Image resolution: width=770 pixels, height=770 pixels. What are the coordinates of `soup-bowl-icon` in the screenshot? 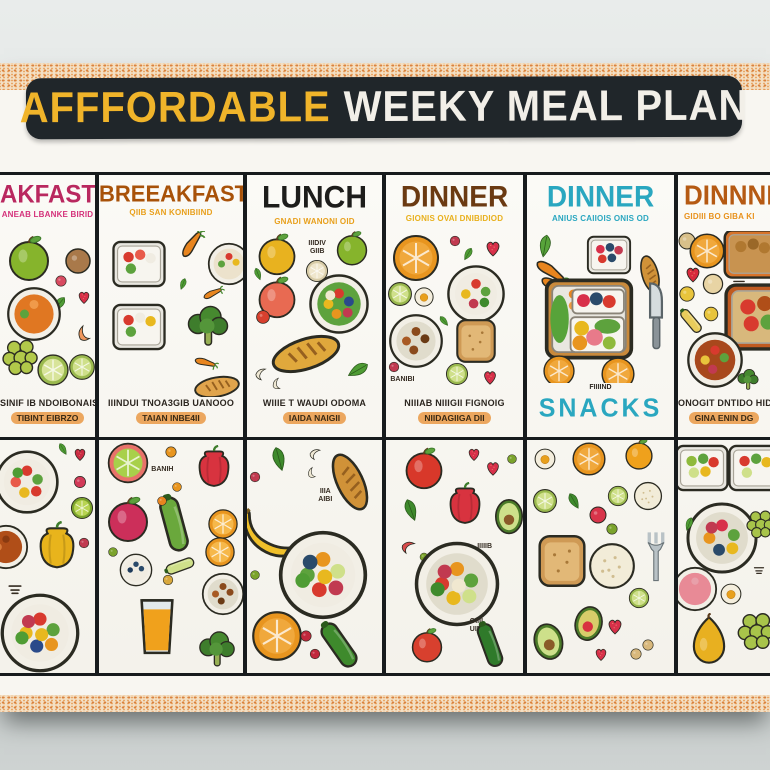 It's located at (34, 314).